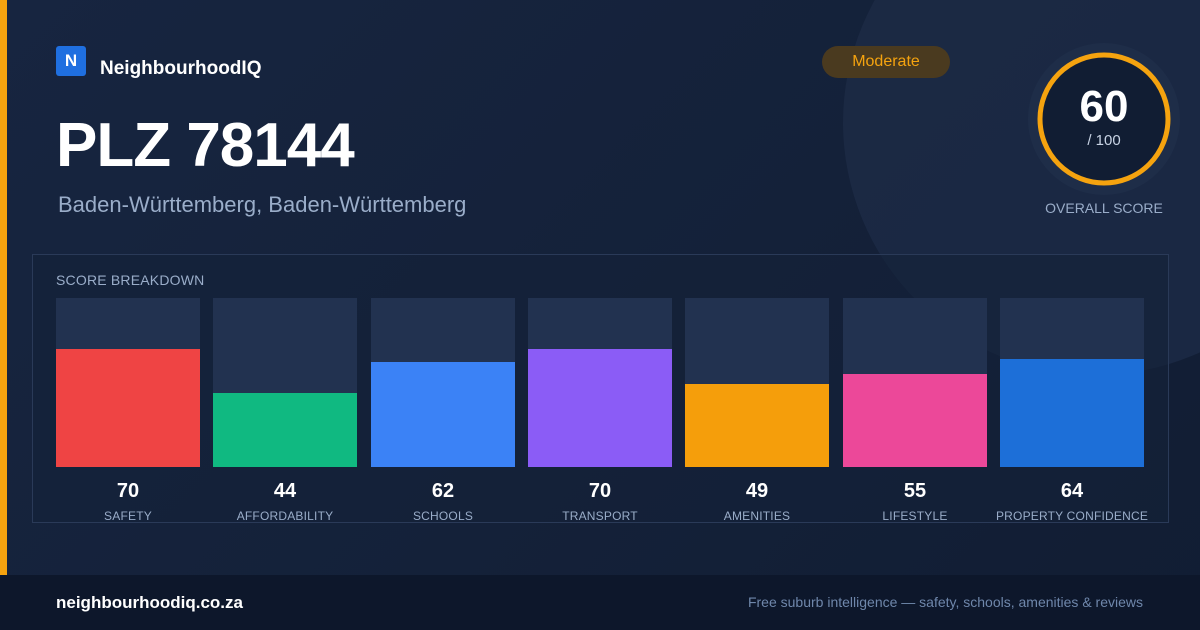 Image resolution: width=1200 pixels, height=630 pixels. I want to click on score-bar-lifestyle: 55 LIFESTYLE, so click(915, 410).